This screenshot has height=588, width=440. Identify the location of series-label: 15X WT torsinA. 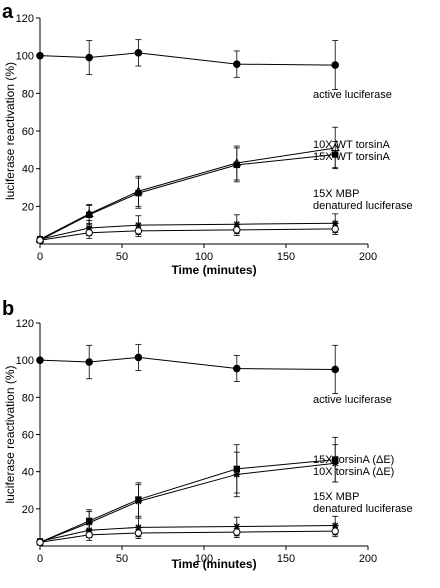
(351, 157).